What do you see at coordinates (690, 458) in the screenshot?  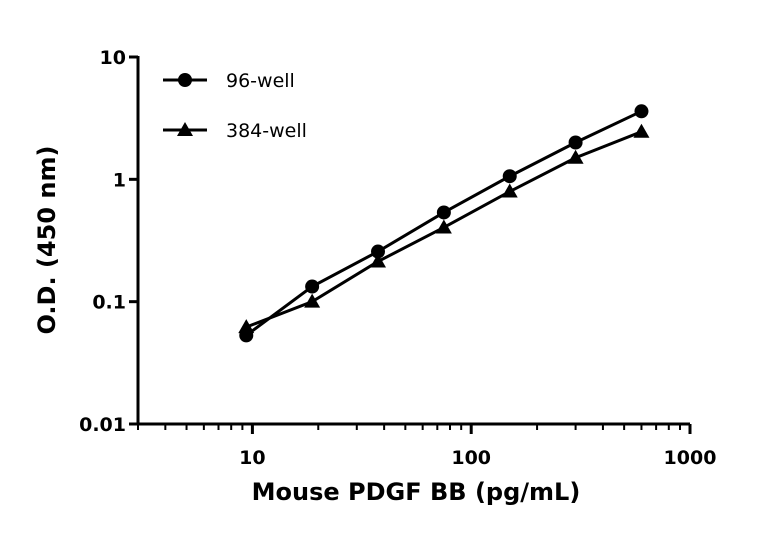 I see `x-tick-label: 1000` at bounding box center [690, 458].